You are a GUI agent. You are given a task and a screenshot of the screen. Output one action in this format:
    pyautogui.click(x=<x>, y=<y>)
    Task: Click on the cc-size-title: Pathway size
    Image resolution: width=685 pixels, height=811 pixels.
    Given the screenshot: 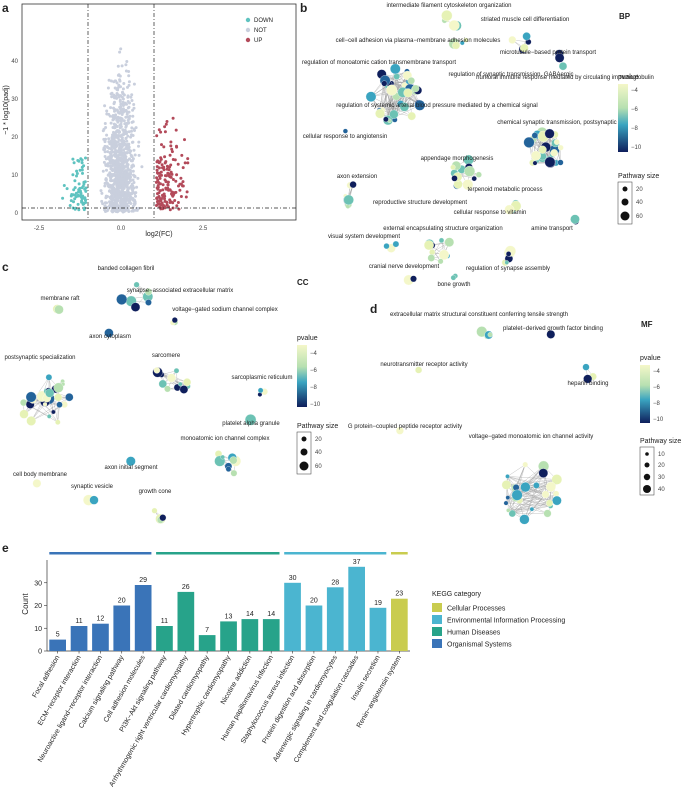 What is the action you would take?
    pyautogui.click(x=317, y=426)
    